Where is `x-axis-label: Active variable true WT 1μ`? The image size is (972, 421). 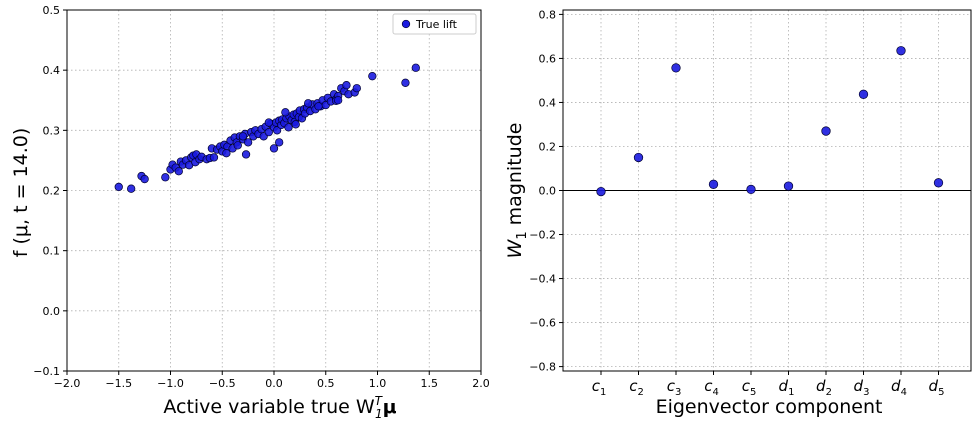 x-axis-label: Active variable true WT 1μ is located at coordinates (279, 407).